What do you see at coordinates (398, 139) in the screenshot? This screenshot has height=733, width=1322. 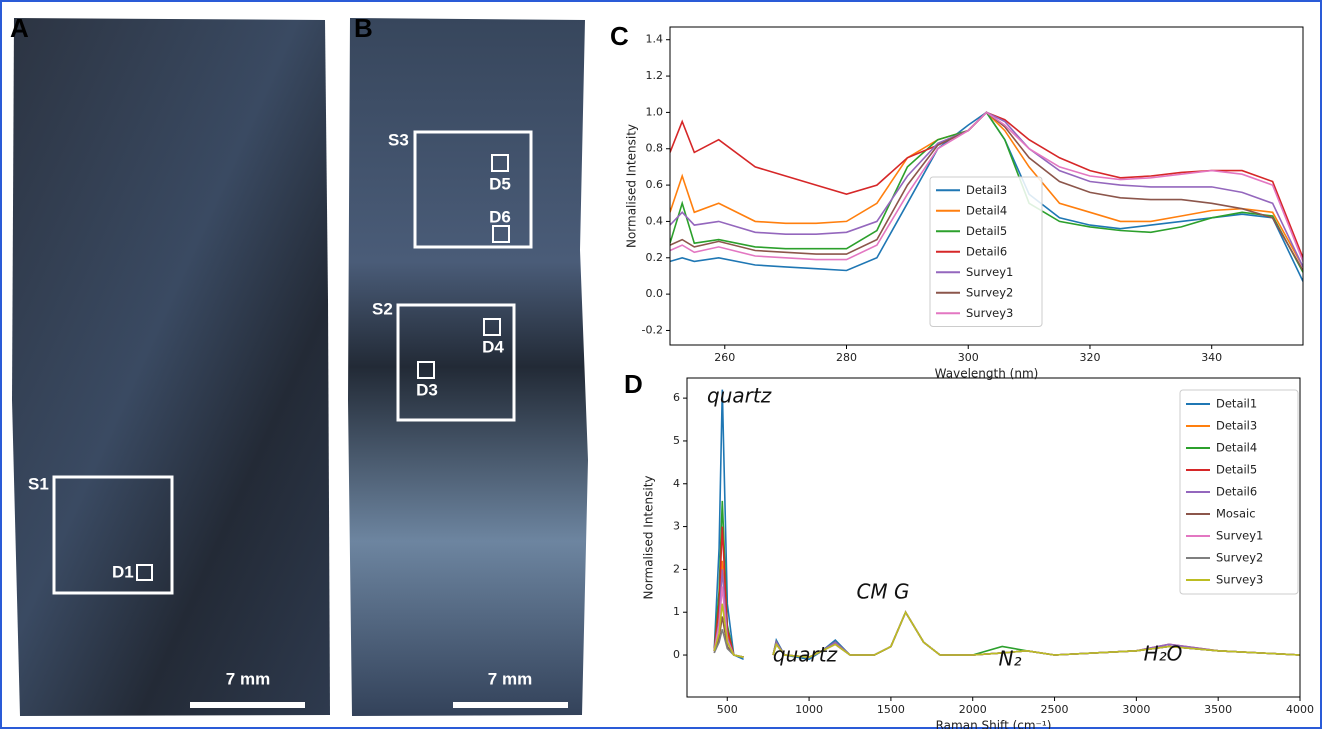 I see `region-label: S3` at bounding box center [398, 139].